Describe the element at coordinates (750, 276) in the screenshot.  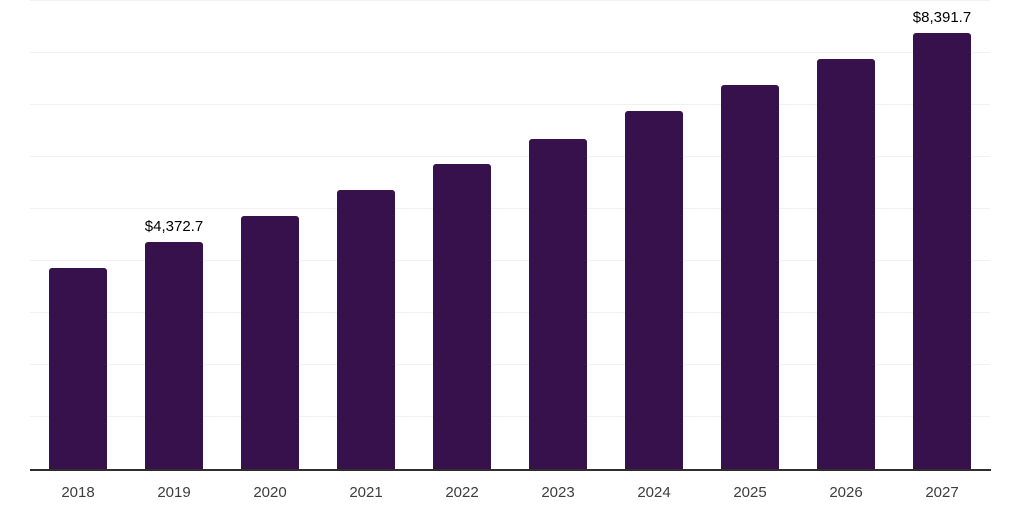
I see `bar-2025` at that location.